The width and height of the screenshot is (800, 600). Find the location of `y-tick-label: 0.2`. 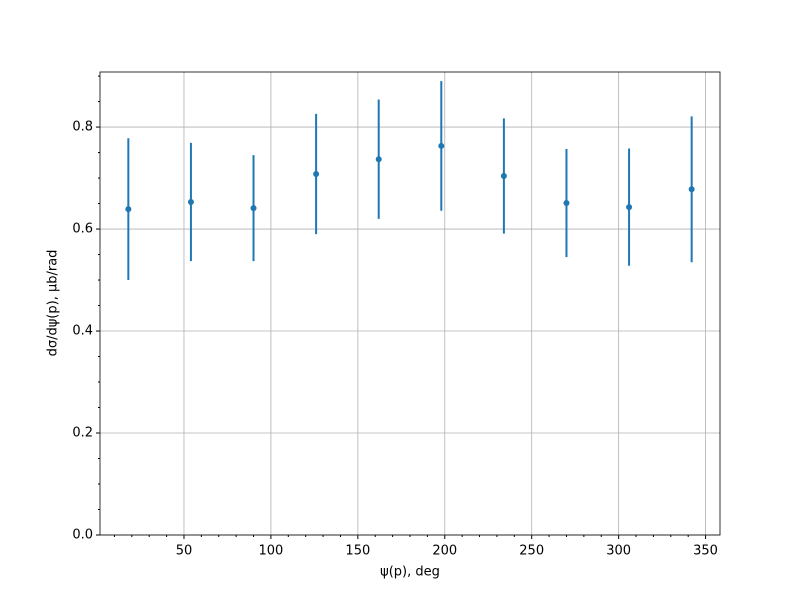

y-tick-label: 0.2 is located at coordinates (82, 433).